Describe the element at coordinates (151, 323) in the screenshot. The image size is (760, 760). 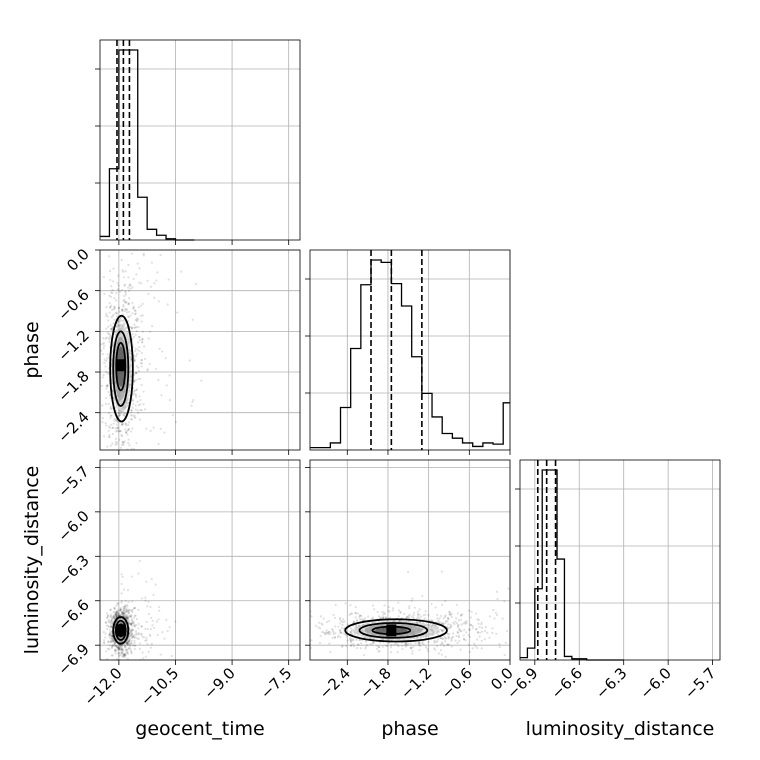
I see `samples` at that location.